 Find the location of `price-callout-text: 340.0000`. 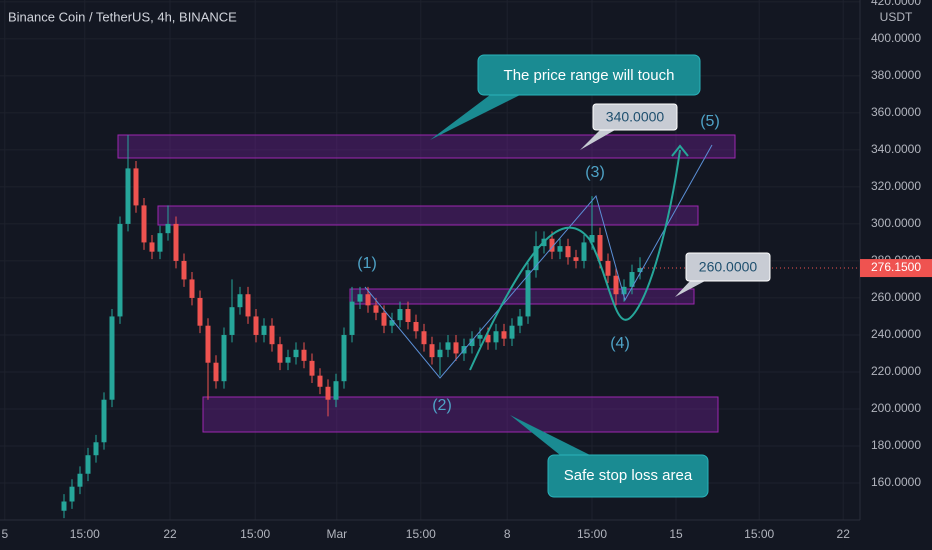

price-callout-text: 340.0000 is located at coordinates (635, 117).